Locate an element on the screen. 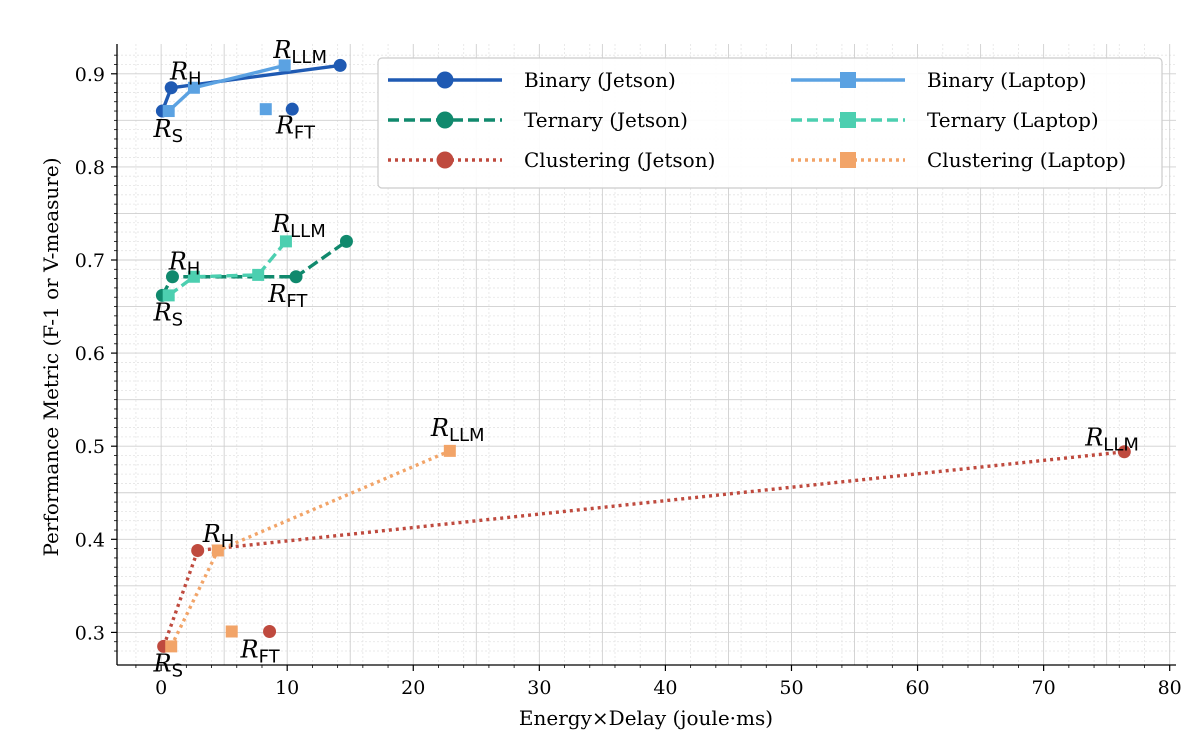 The height and width of the screenshot is (750, 1198). legend-label: Binary (Laptop) is located at coordinates (1007, 80).